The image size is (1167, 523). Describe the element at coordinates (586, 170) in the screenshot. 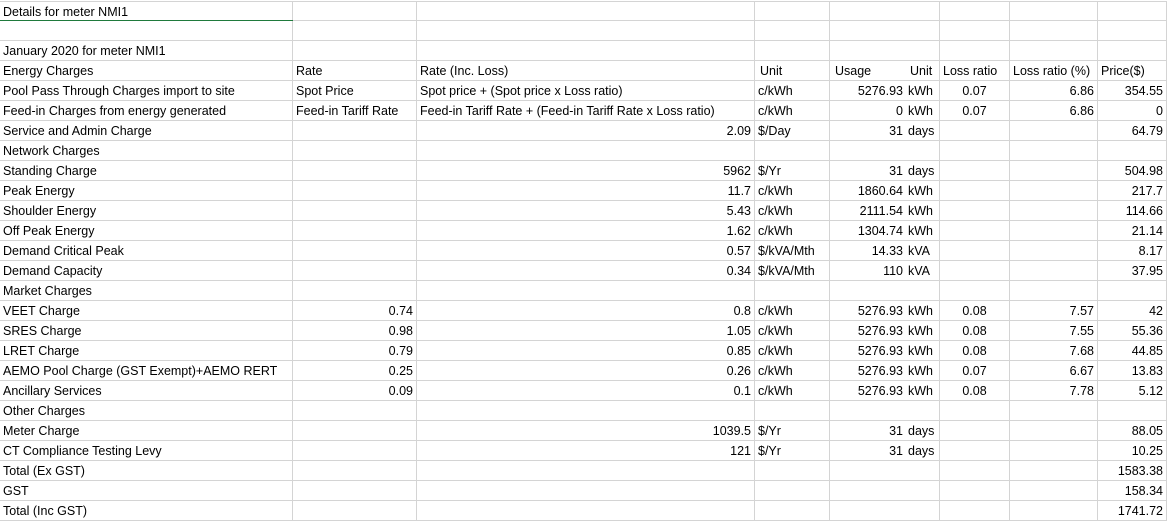

I see `rate-inc-loss-value-cell: 5962` at that location.